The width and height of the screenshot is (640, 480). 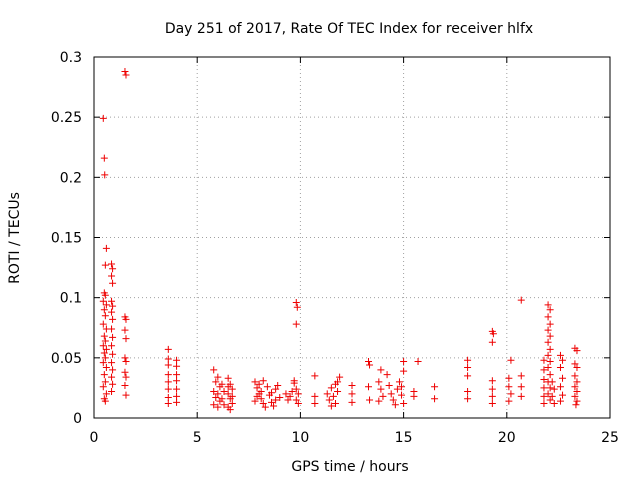 What do you see at coordinates (507, 438) in the screenshot?
I see `x-tick-label: 20` at bounding box center [507, 438].